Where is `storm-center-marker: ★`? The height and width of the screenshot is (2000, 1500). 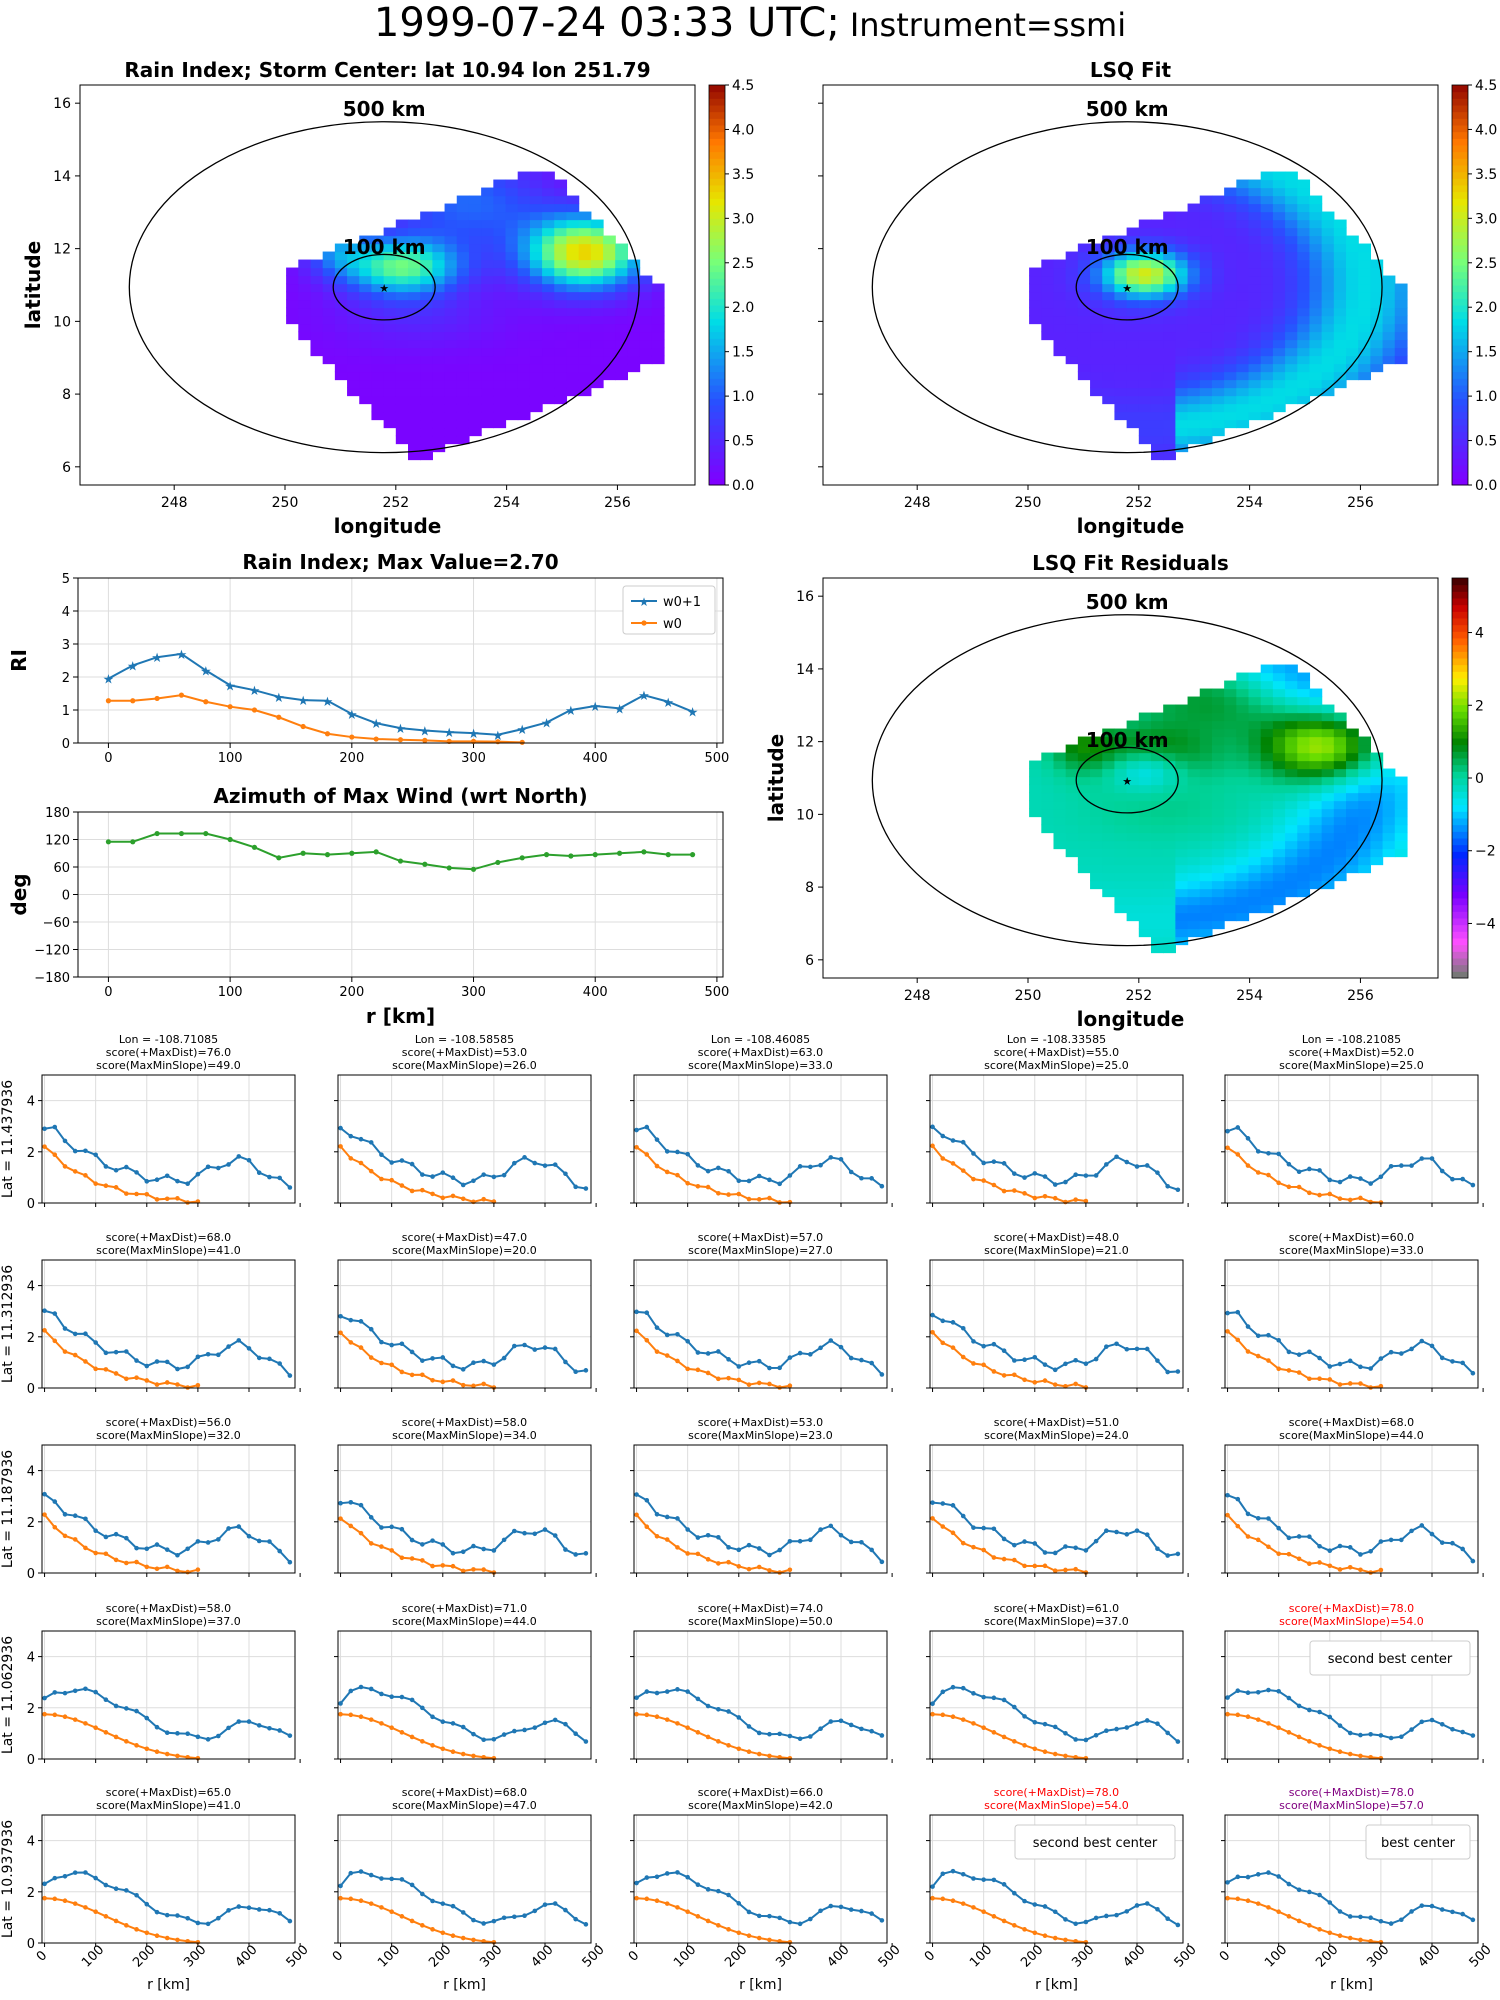 storm-center-marker: ★ is located at coordinates (384, 288).